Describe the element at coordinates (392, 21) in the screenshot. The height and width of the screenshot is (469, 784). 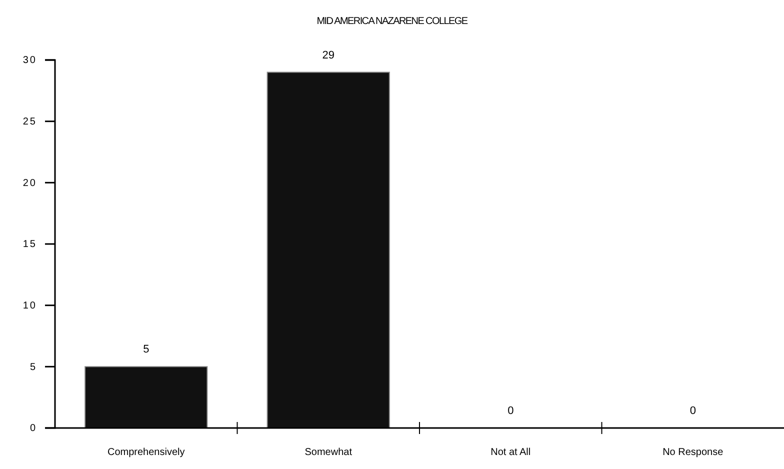
I see `chart-title: MID AMERICA NAZARENE COLLEGE` at that location.